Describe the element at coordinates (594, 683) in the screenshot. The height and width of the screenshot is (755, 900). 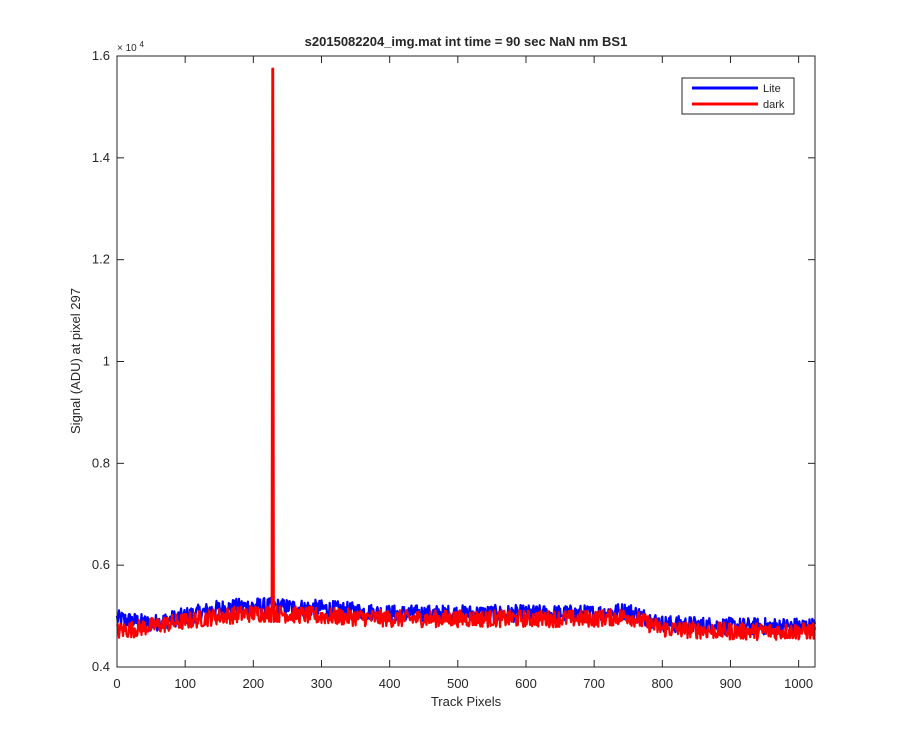
I see `x-tick-label: 700` at that location.